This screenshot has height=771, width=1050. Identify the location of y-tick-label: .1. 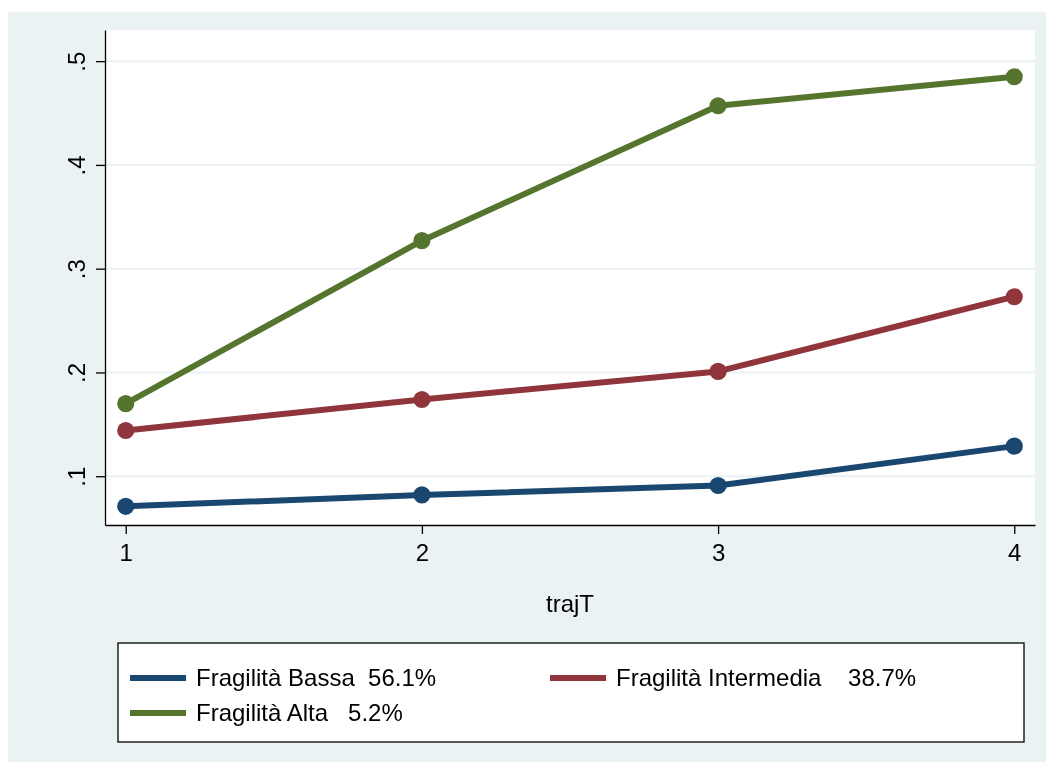
(76, 476).